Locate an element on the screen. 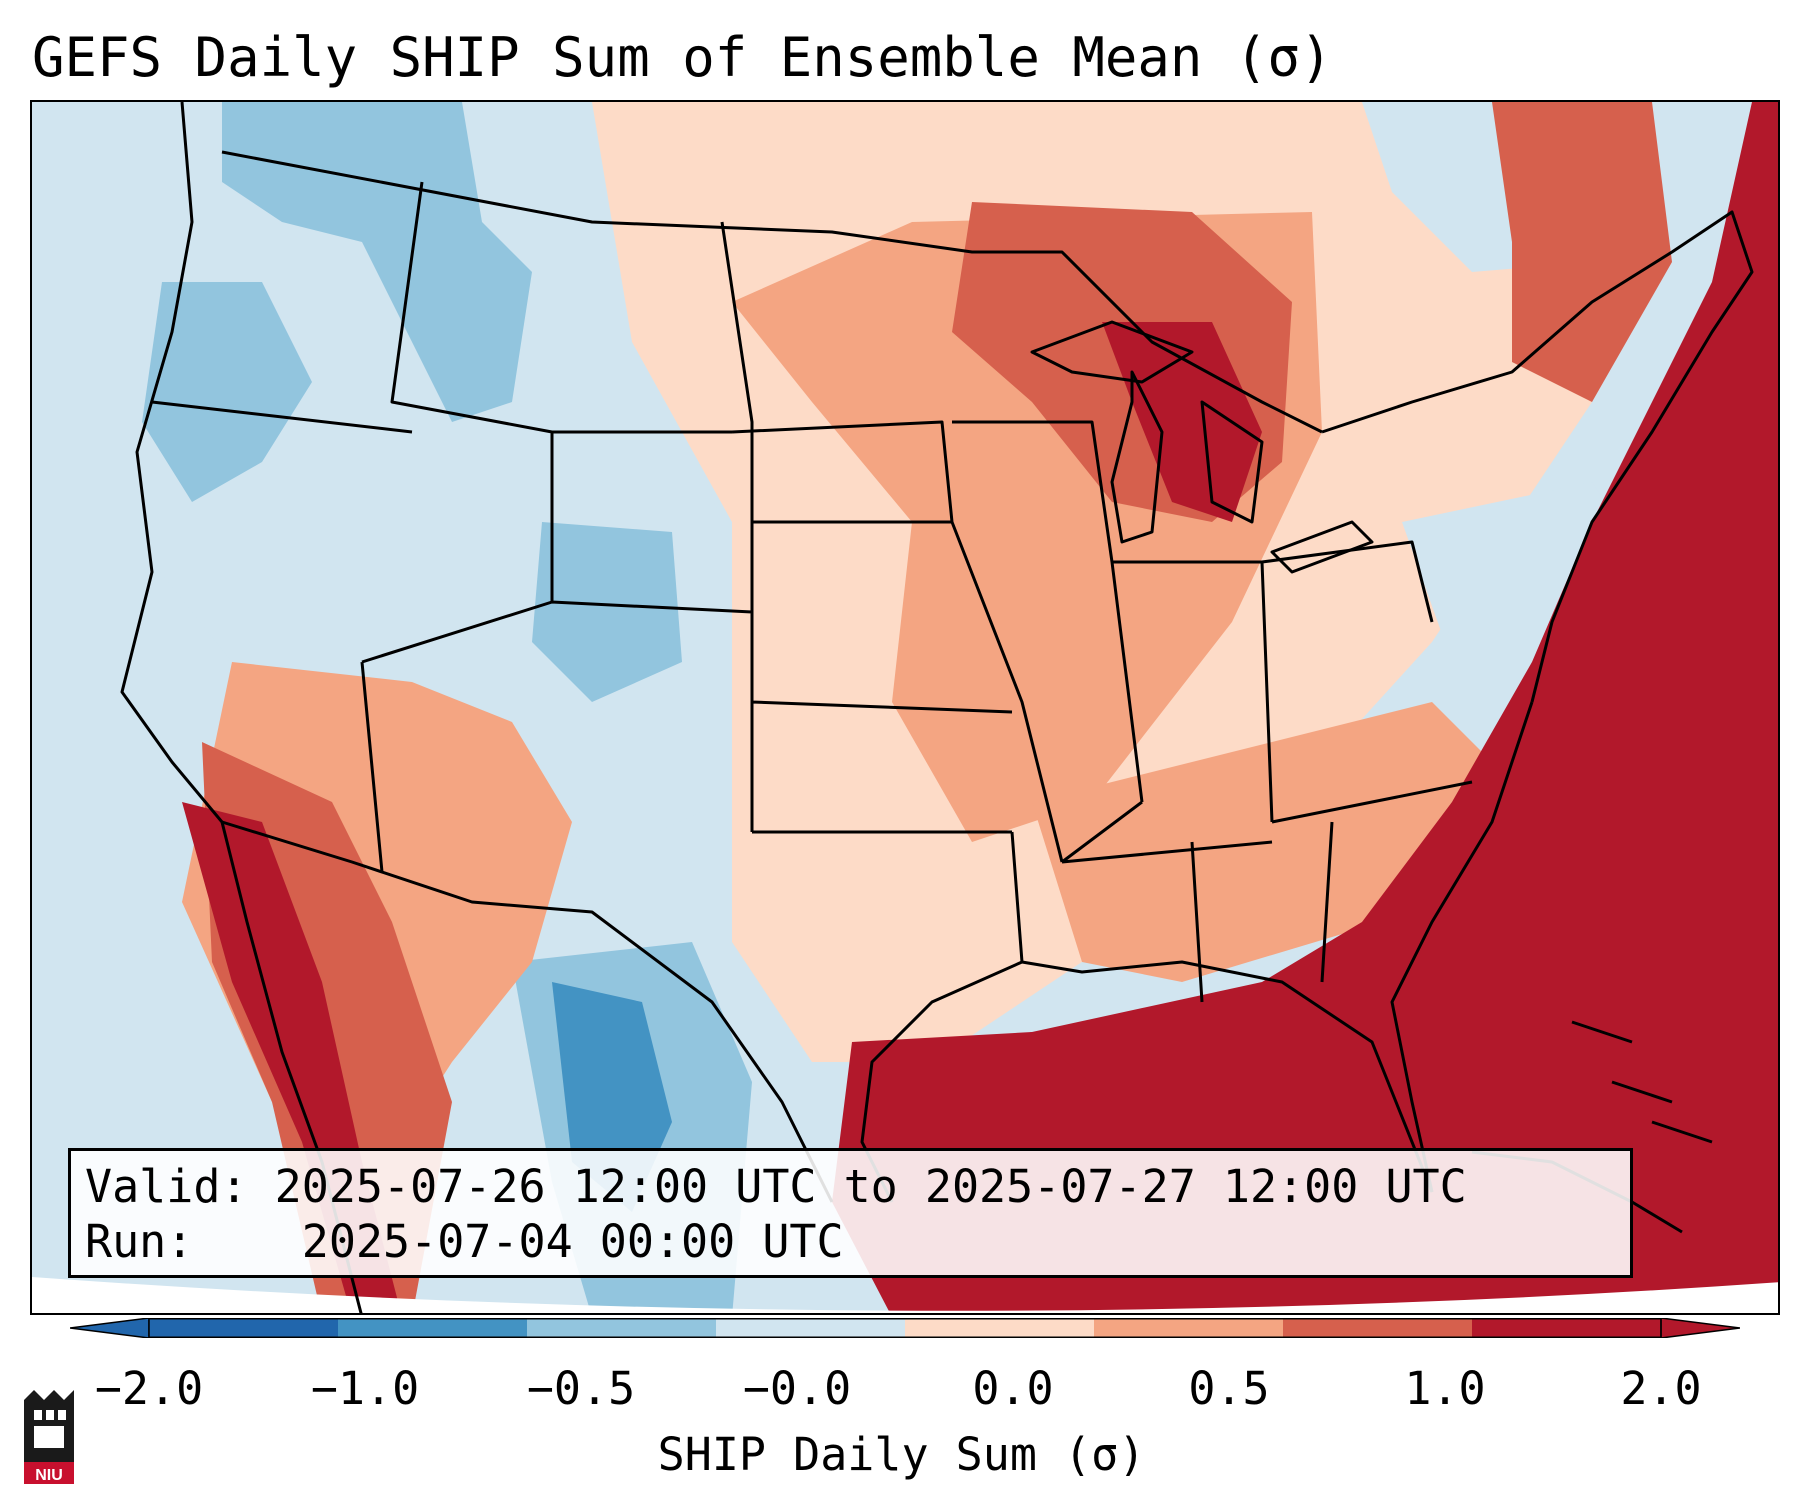 The width and height of the screenshot is (1803, 1506). bahamas-outline is located at coordinates (1642, 1082).